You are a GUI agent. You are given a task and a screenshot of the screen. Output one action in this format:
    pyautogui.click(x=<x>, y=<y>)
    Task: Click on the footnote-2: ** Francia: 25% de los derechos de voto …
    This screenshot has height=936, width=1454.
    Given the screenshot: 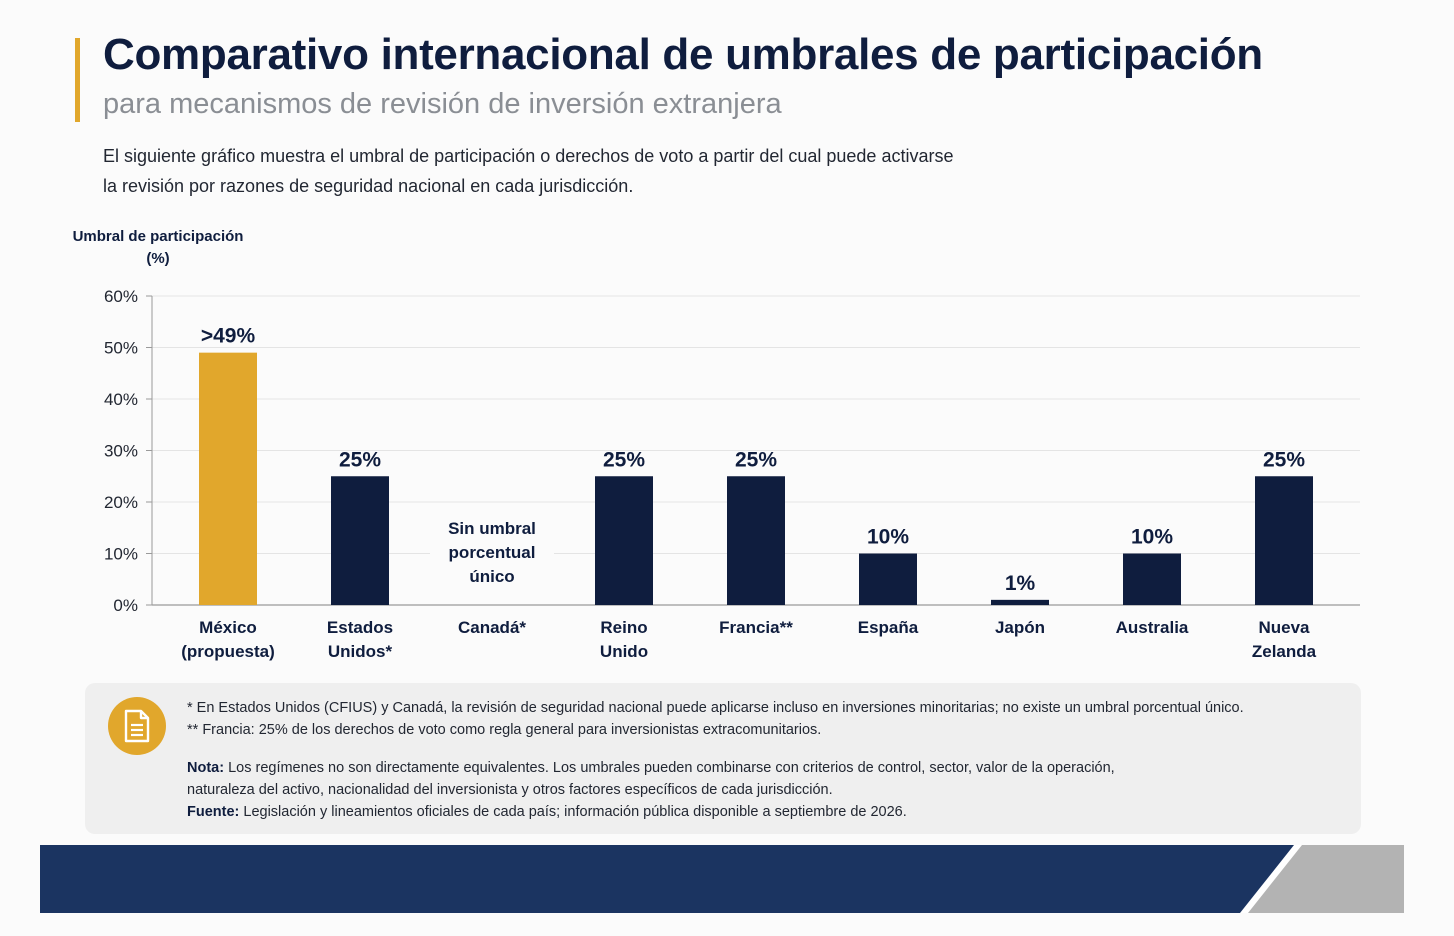 What is the action you would take?
    pyautogui.click(x=504, y=730)
    